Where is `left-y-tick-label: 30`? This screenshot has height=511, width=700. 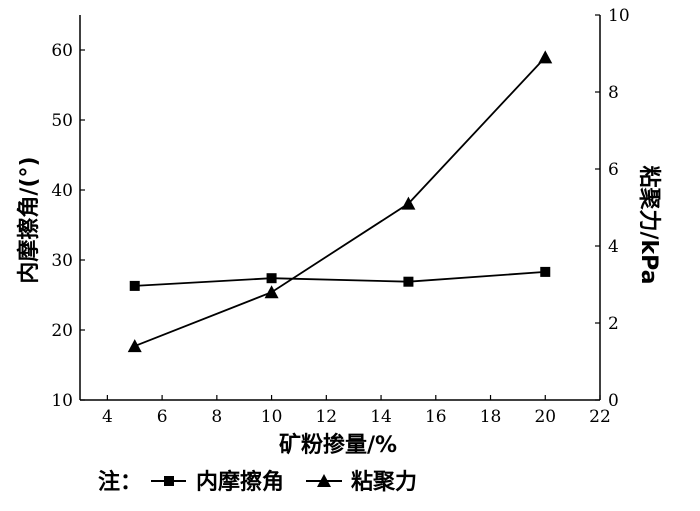
left-y-tick-label: 30 is located at coordinates (62, 261).